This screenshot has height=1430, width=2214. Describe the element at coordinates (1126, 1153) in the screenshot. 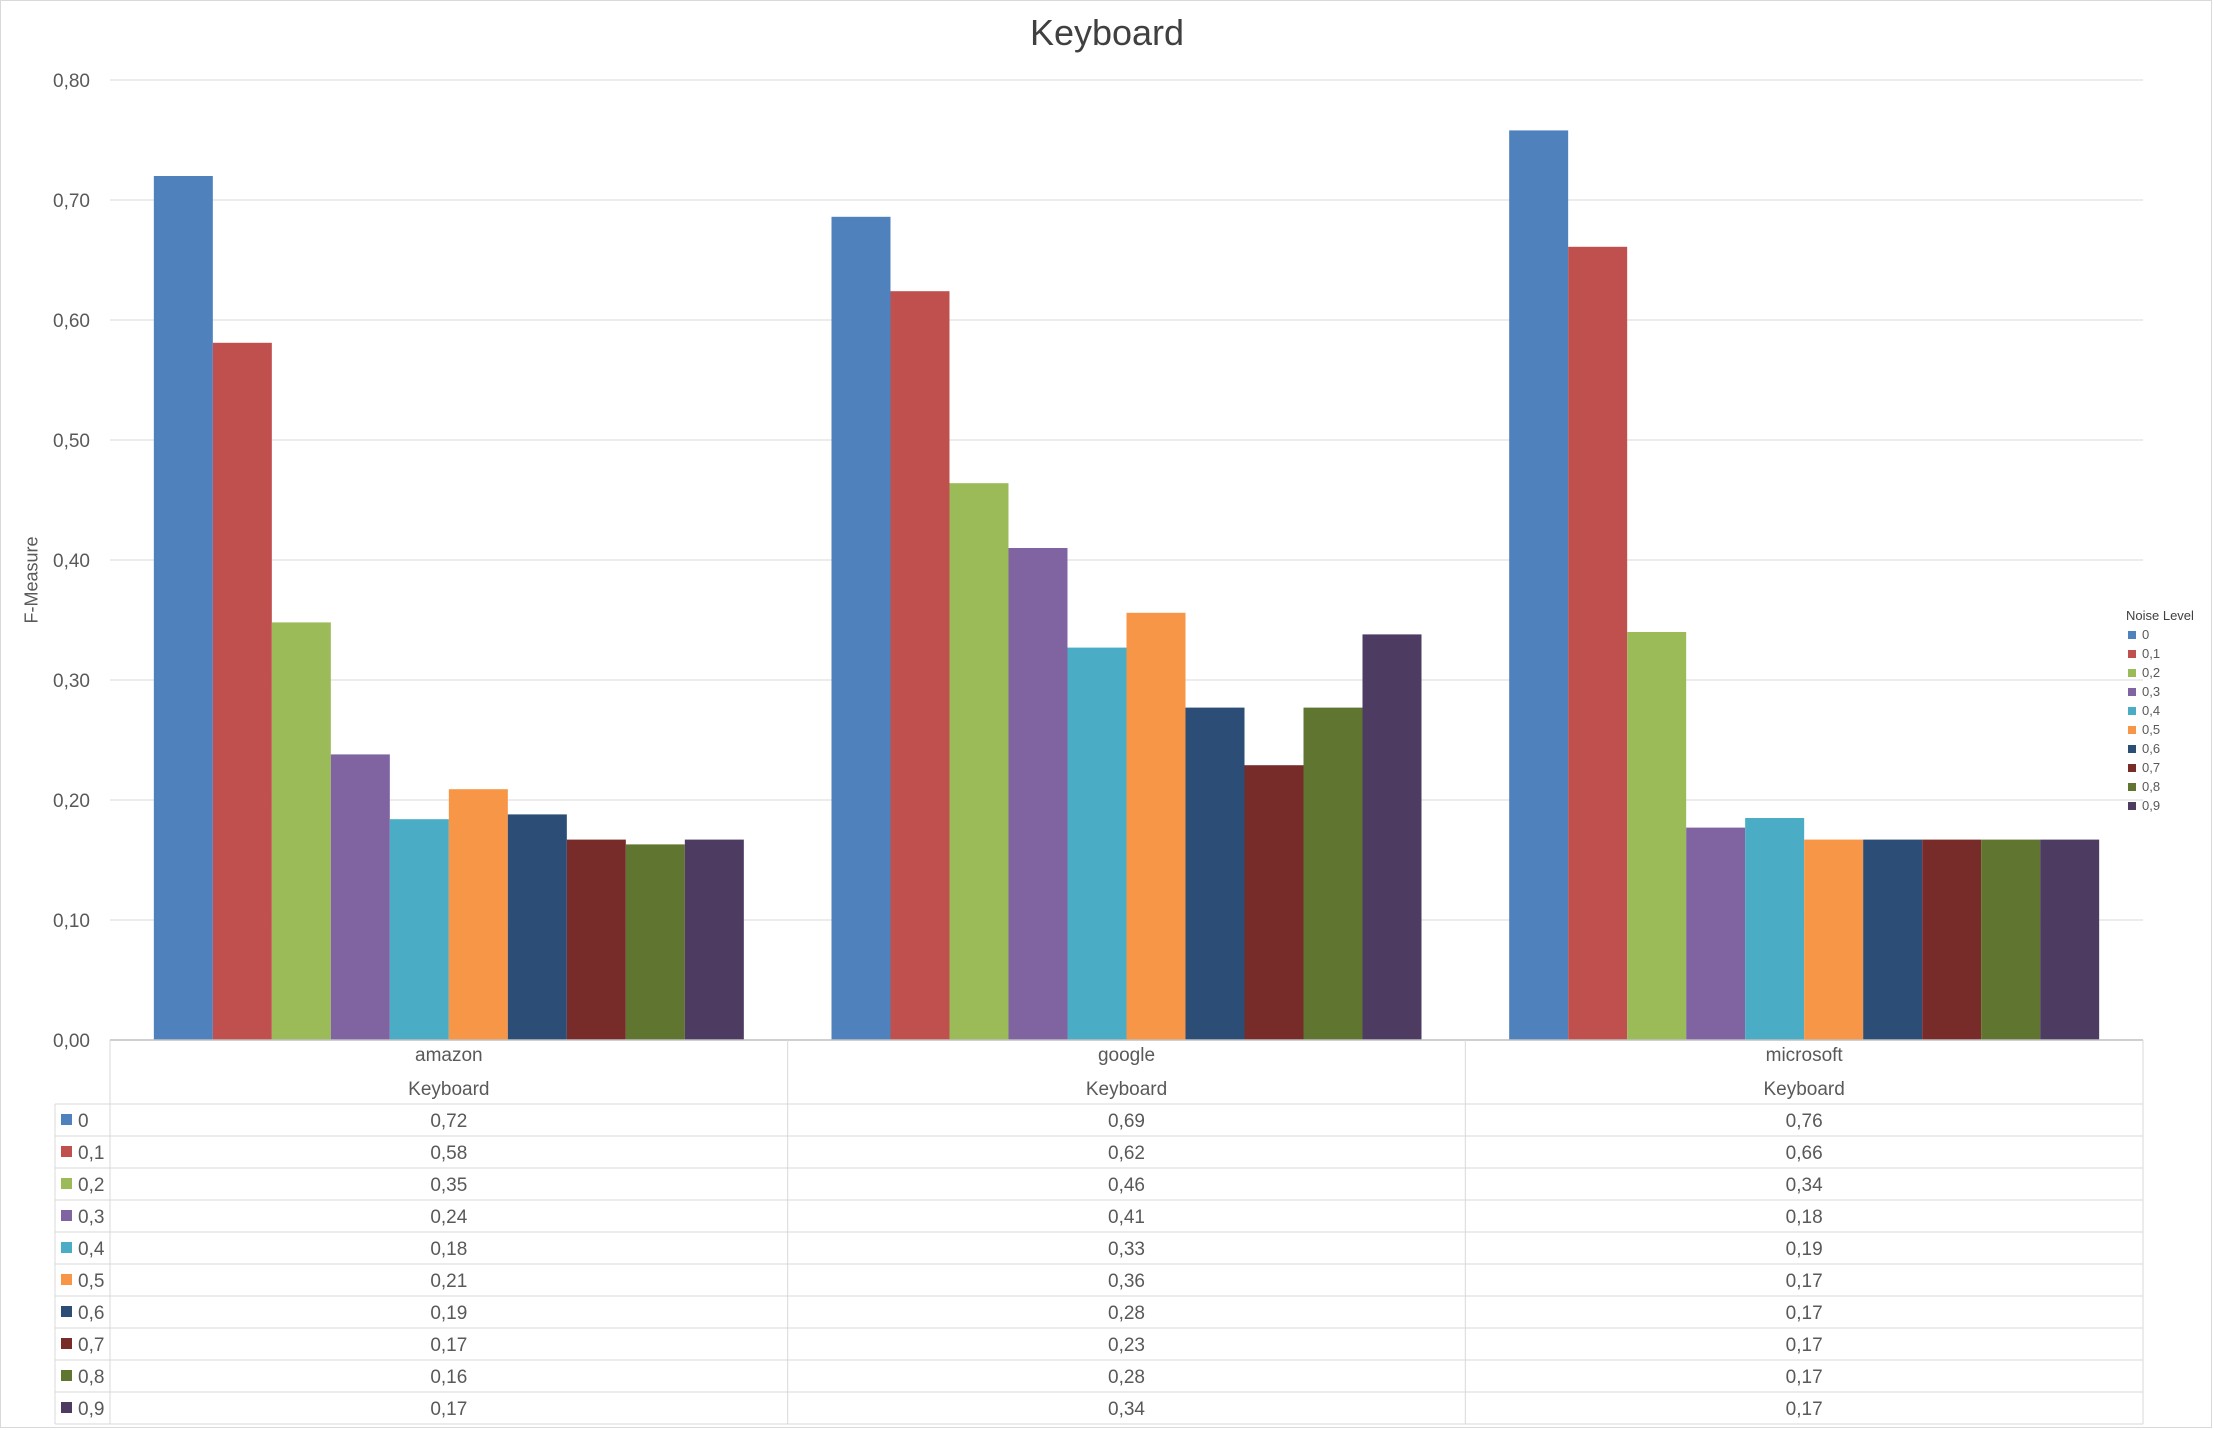

I see `table-value: 0,62` at that location.